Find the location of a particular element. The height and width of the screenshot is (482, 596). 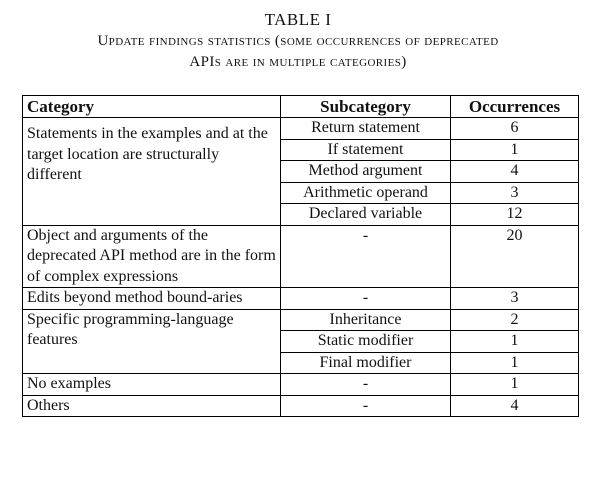

table-row: Declared variable 12 is located at coordinates (301, 214).